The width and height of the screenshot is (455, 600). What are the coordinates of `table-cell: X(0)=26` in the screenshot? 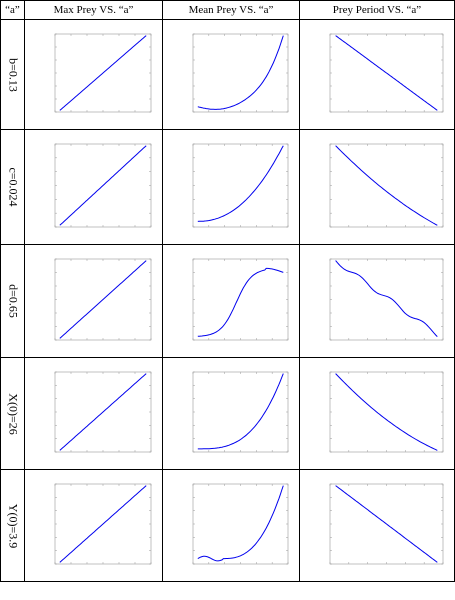 It's located at (12, 414).